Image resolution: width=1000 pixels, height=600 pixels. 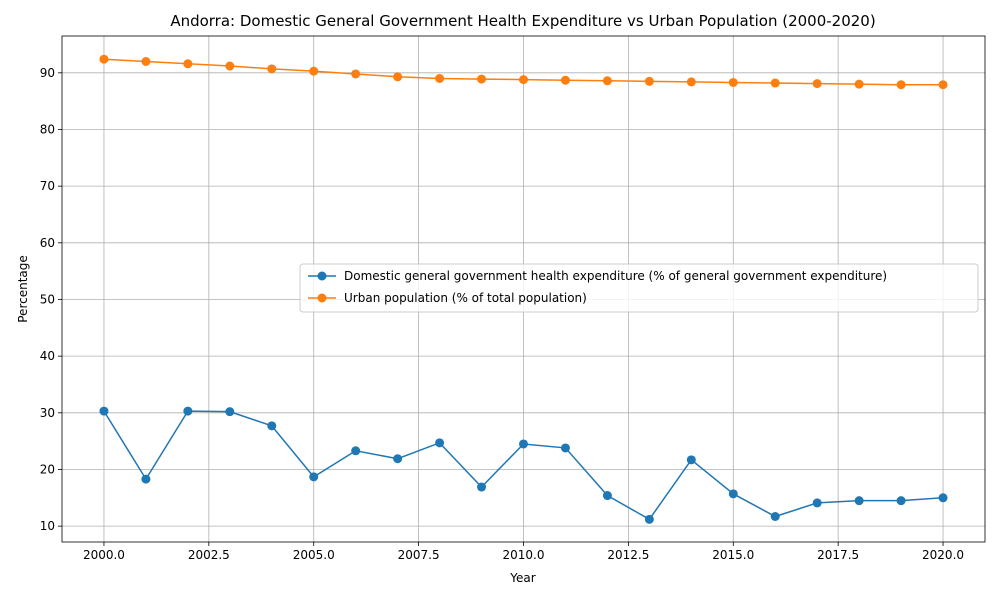 What do you see at coordinates (838, 555) in the screenshot?
I see `x-tick-label: 2017.5` at bounding box center [838, 555].